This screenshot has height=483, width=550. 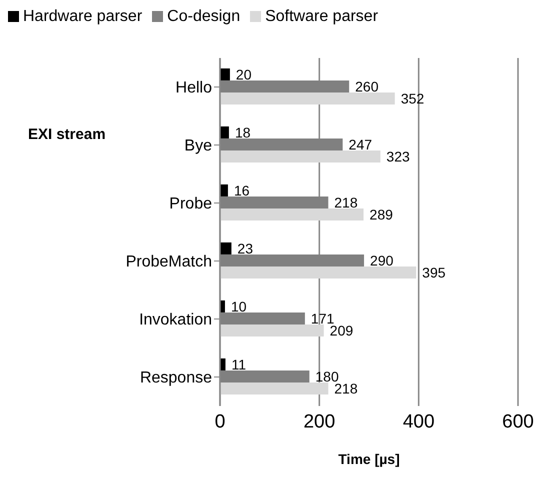 I want to click on data-label: 16, so click(x=242, y=190).